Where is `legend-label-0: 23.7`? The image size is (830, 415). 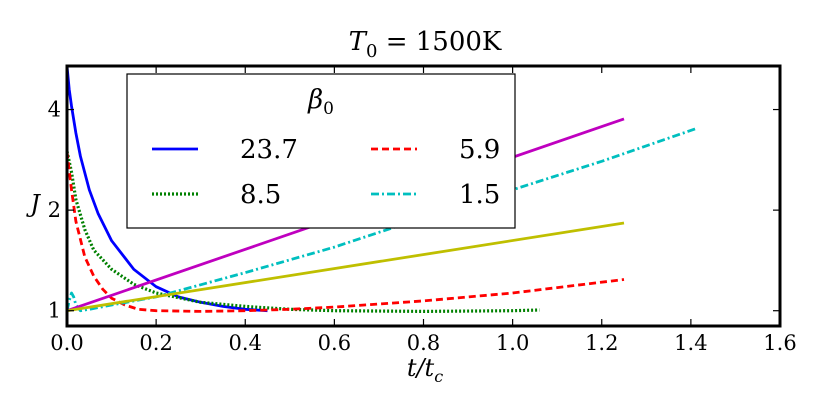
legend-label-0: 23.7 is located at coordinates (269, 150).